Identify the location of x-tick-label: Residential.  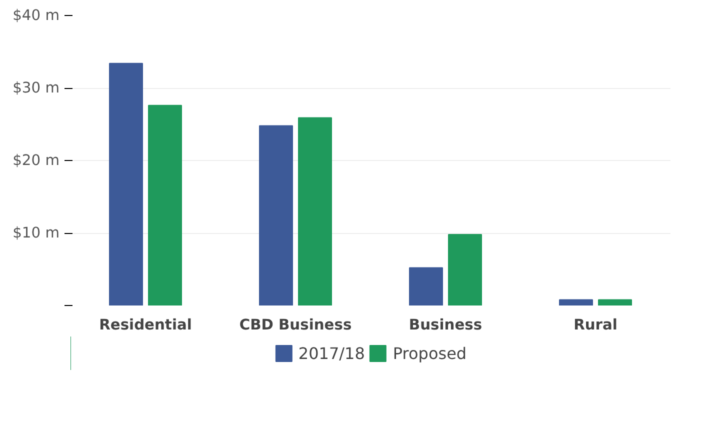
(145, 325).